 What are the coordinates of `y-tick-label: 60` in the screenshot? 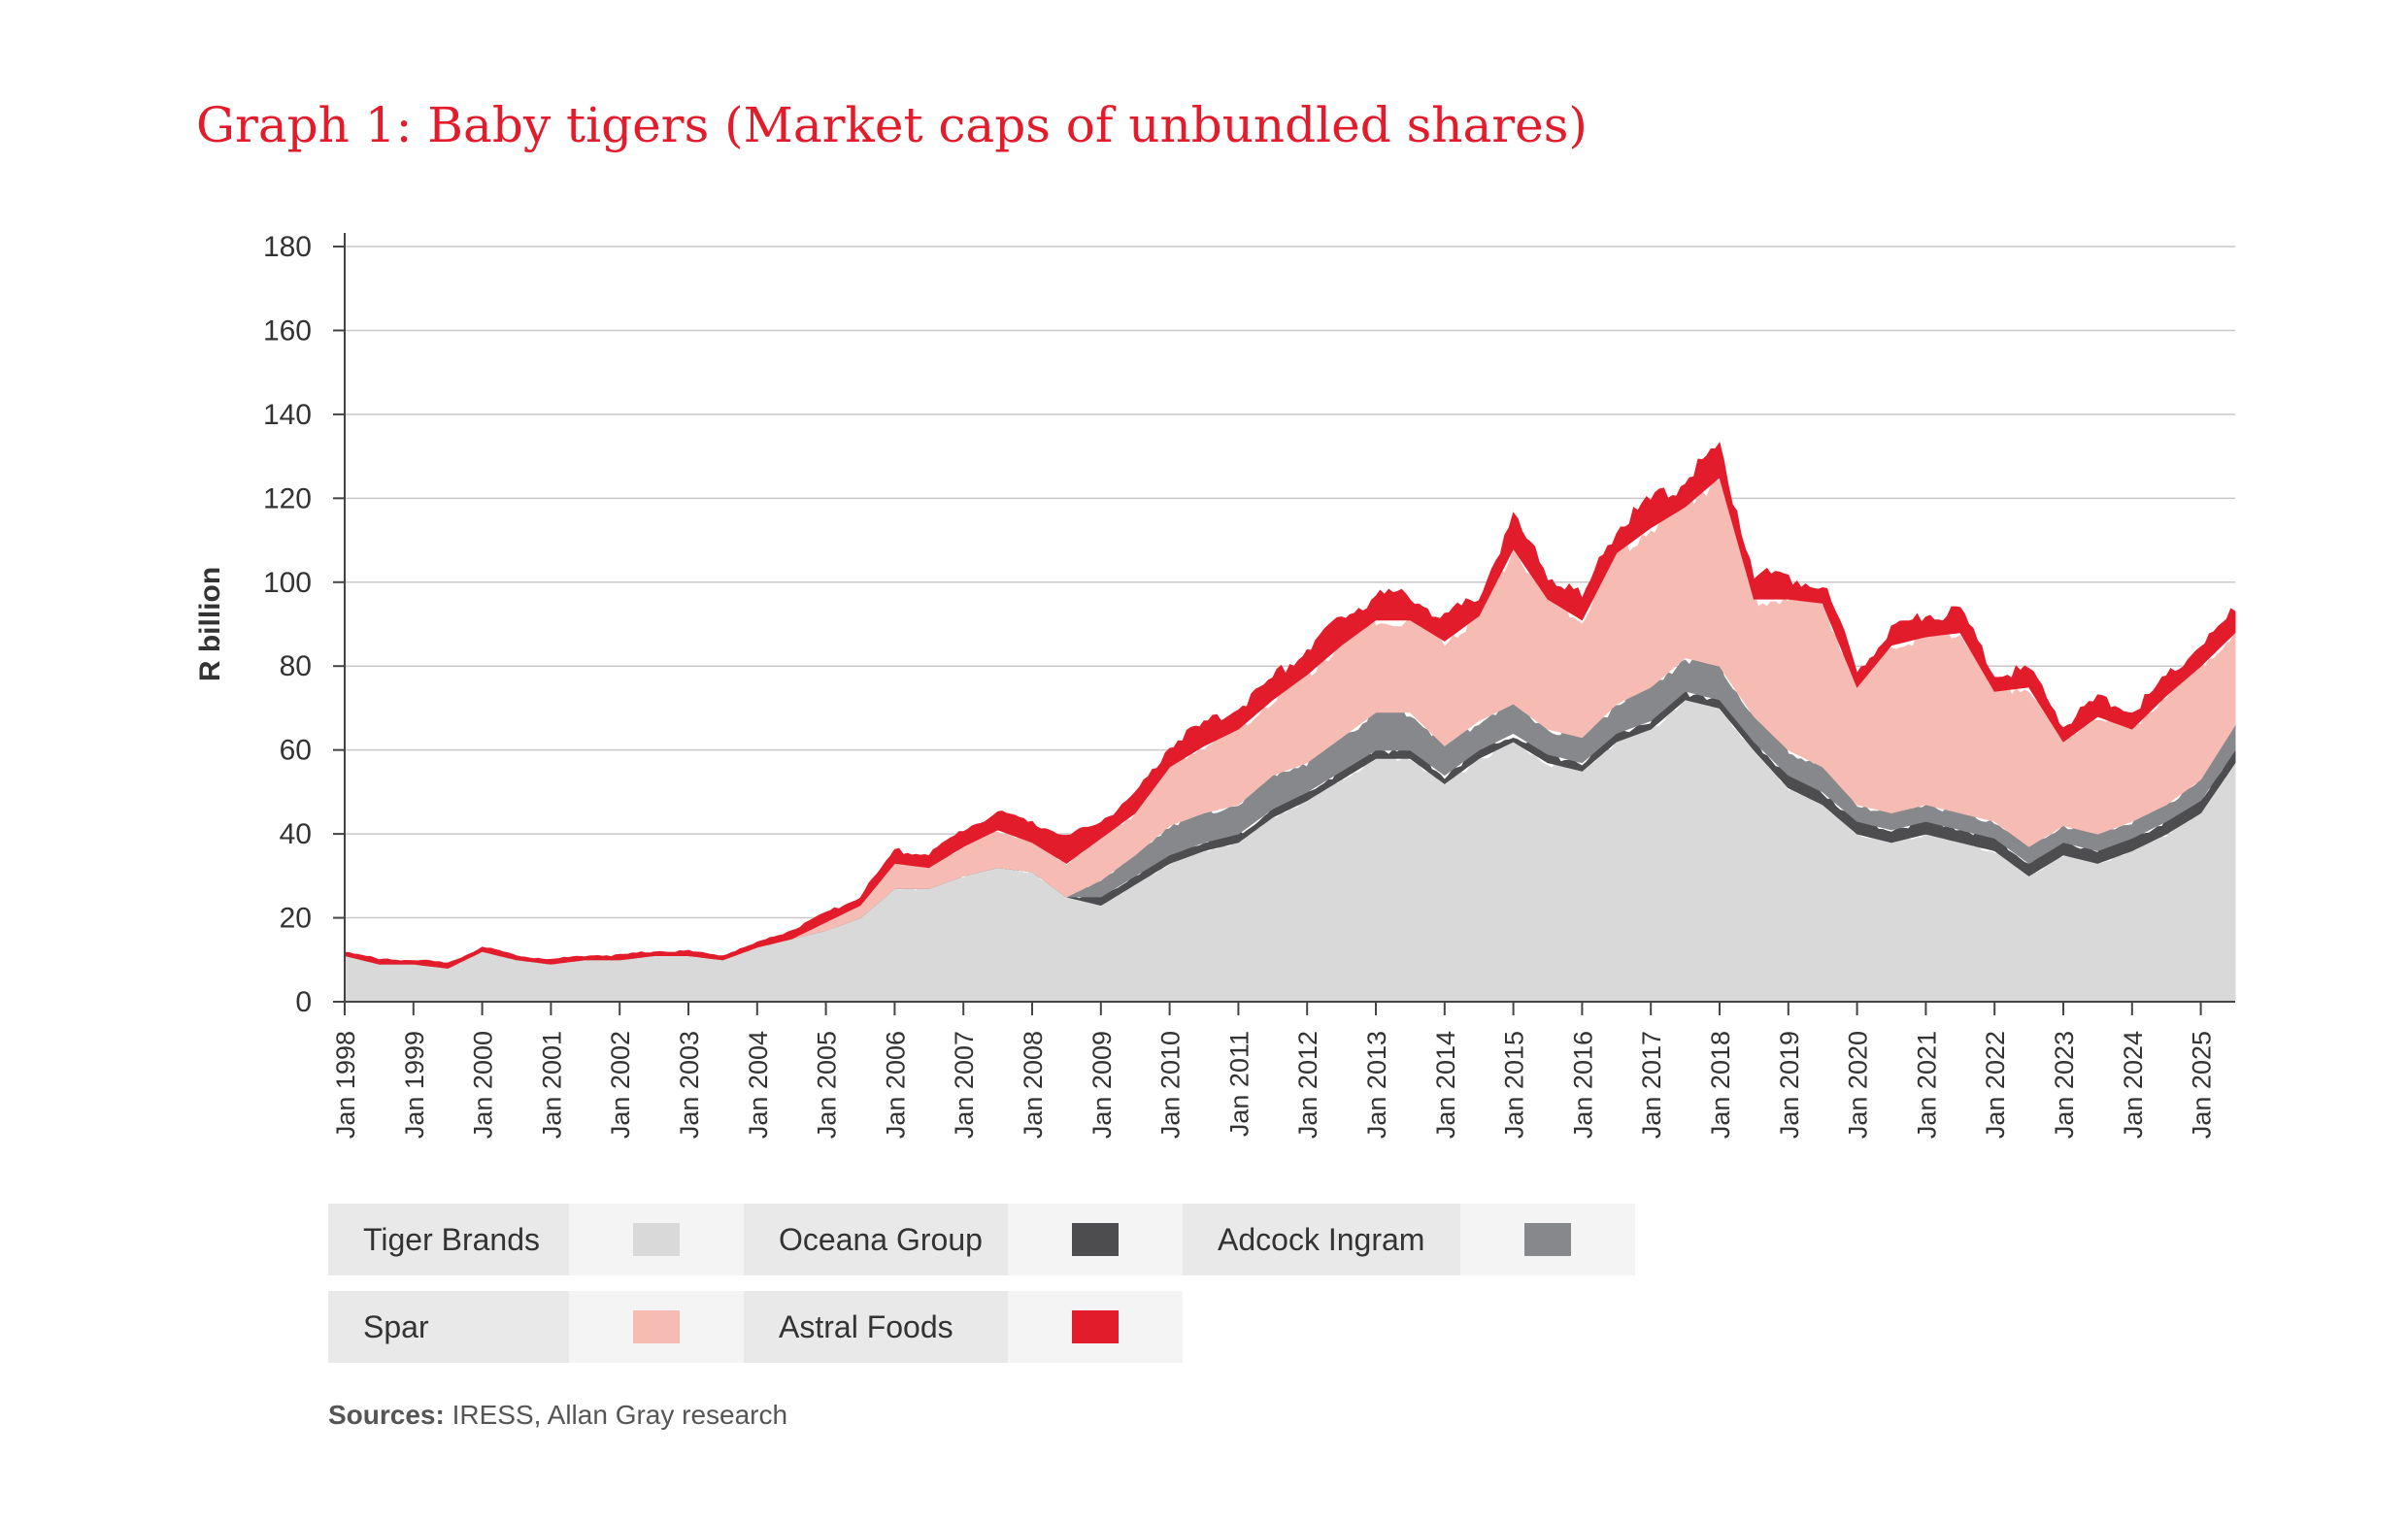 It's located at (296, 751).